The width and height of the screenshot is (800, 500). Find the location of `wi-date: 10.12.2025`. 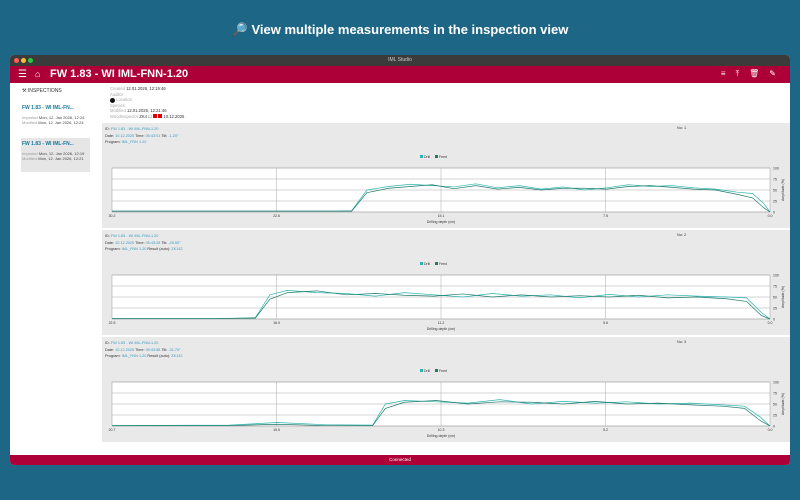

wi-date: 10.12.2025 is located at coordinates (174, 116).